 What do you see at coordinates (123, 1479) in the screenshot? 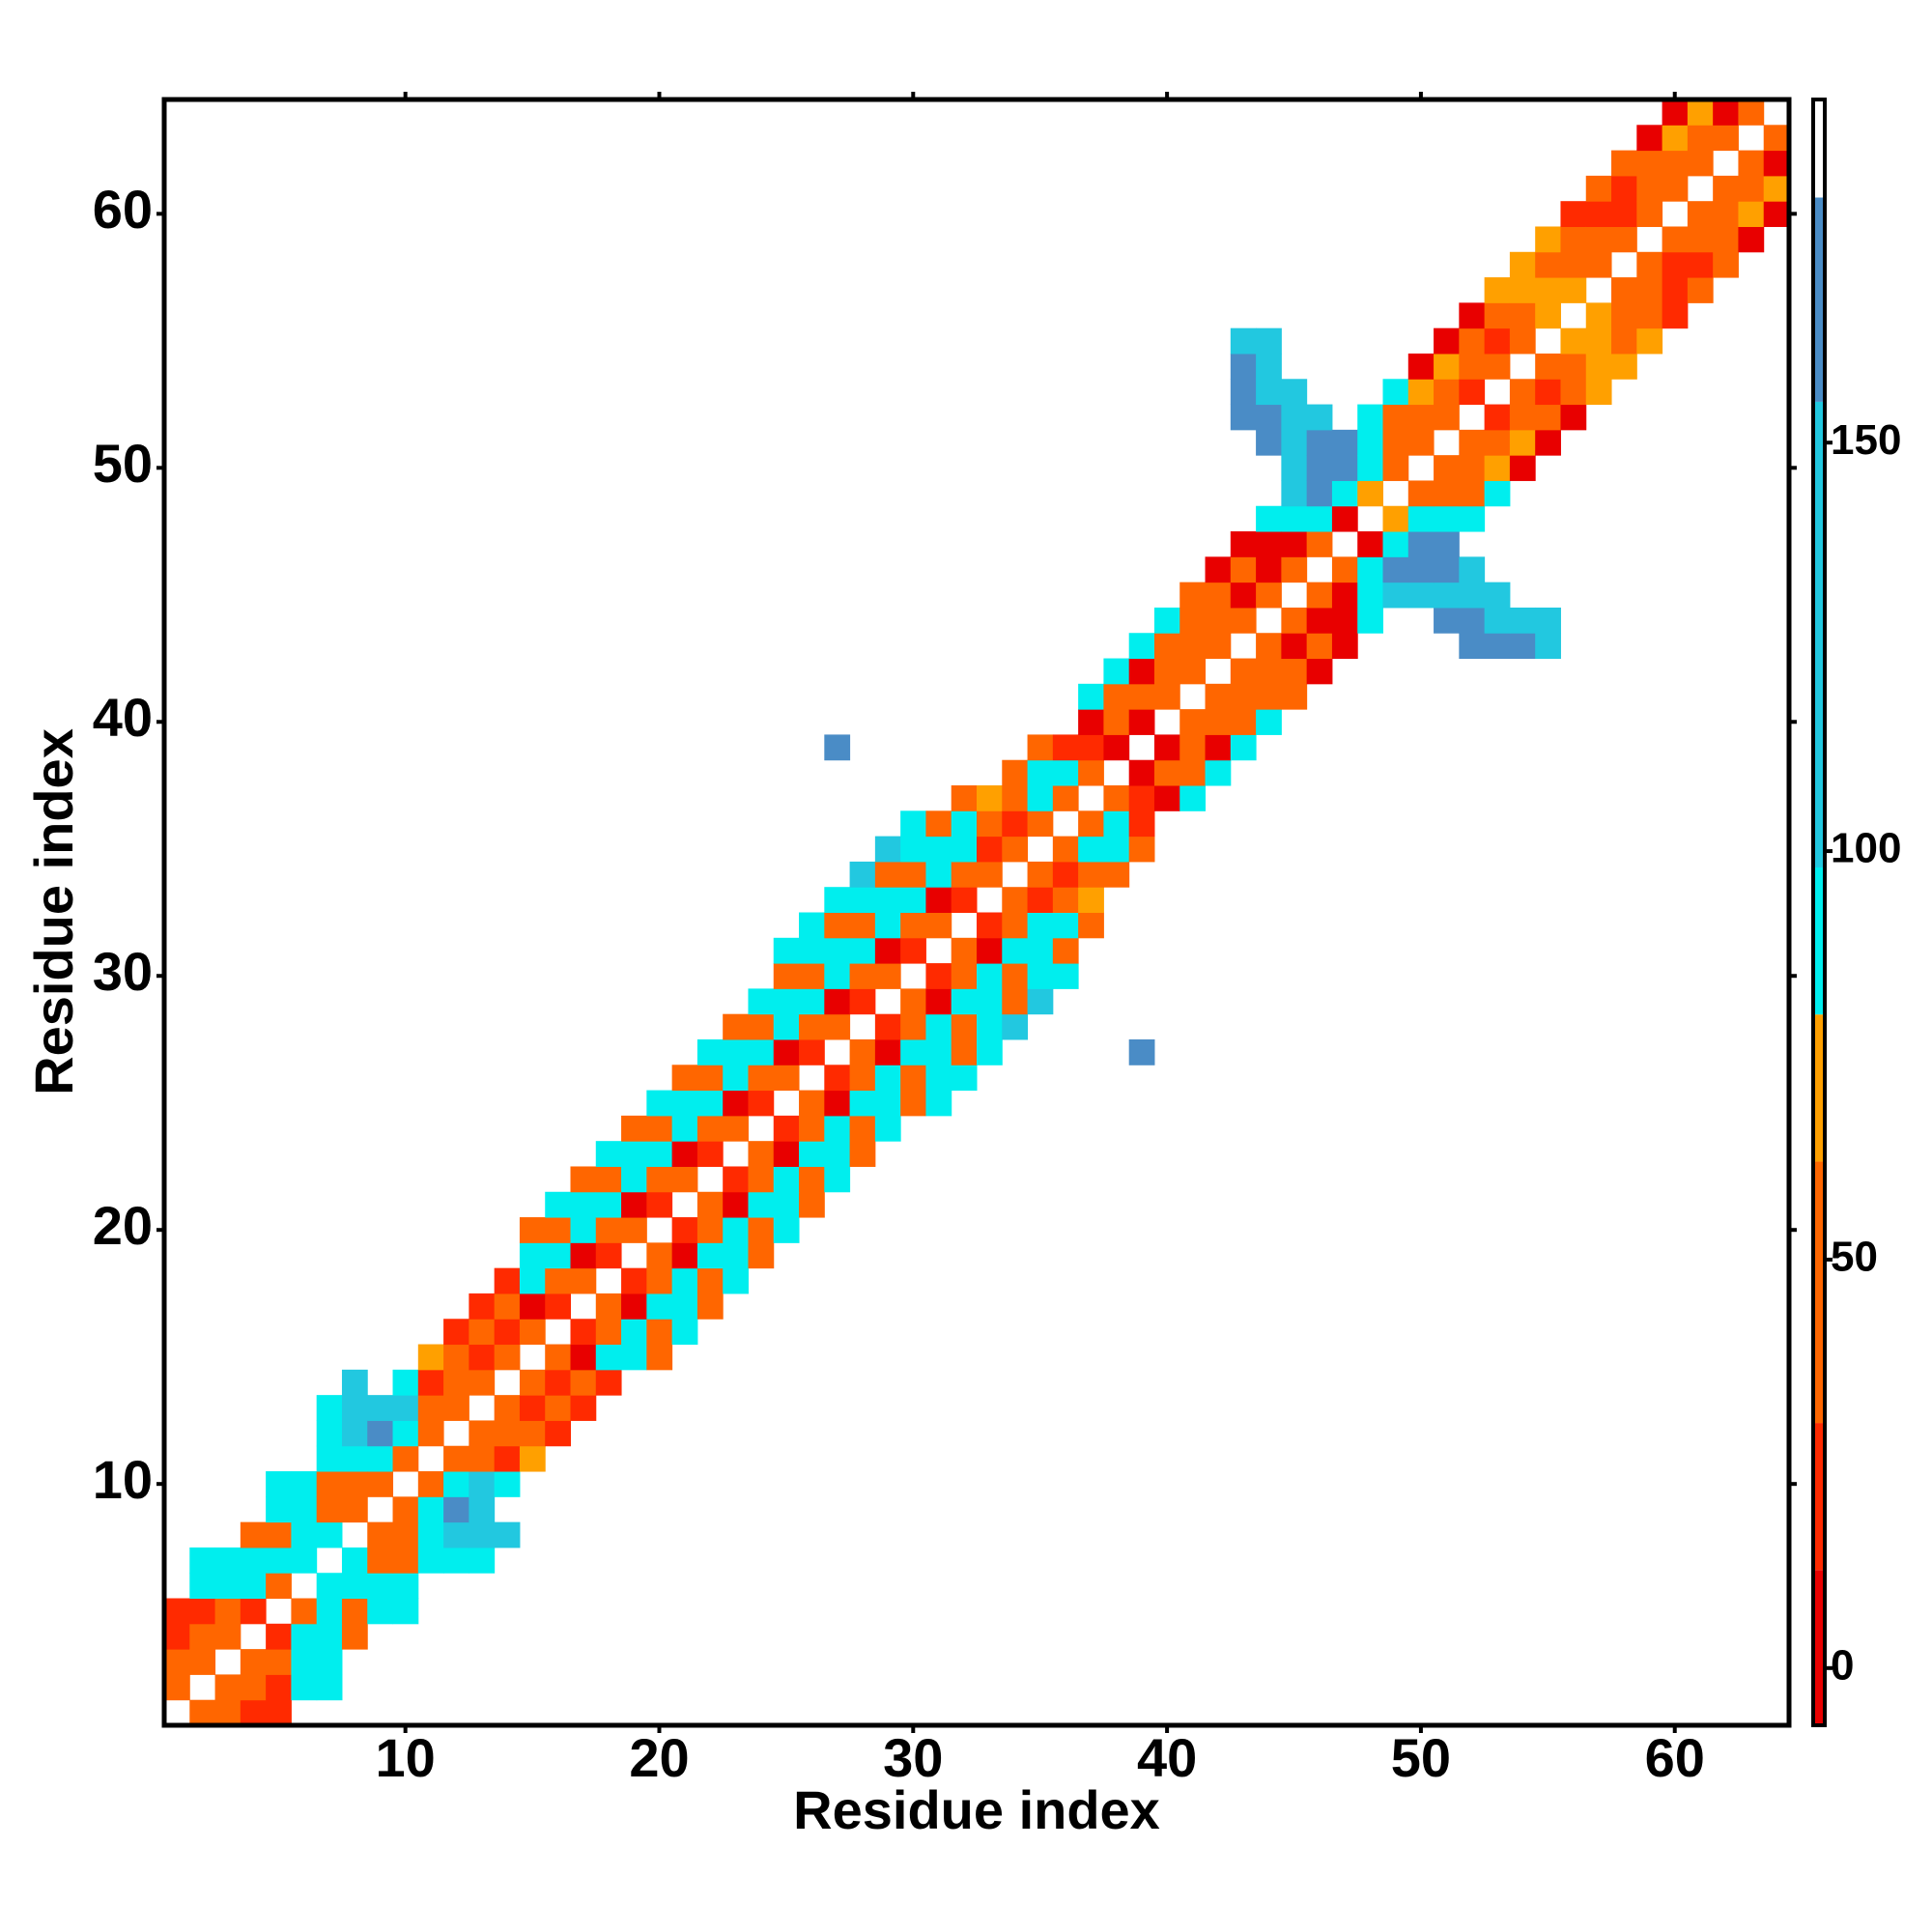
I see `y-tick-label: 10` at bounding box center [123, 1479].